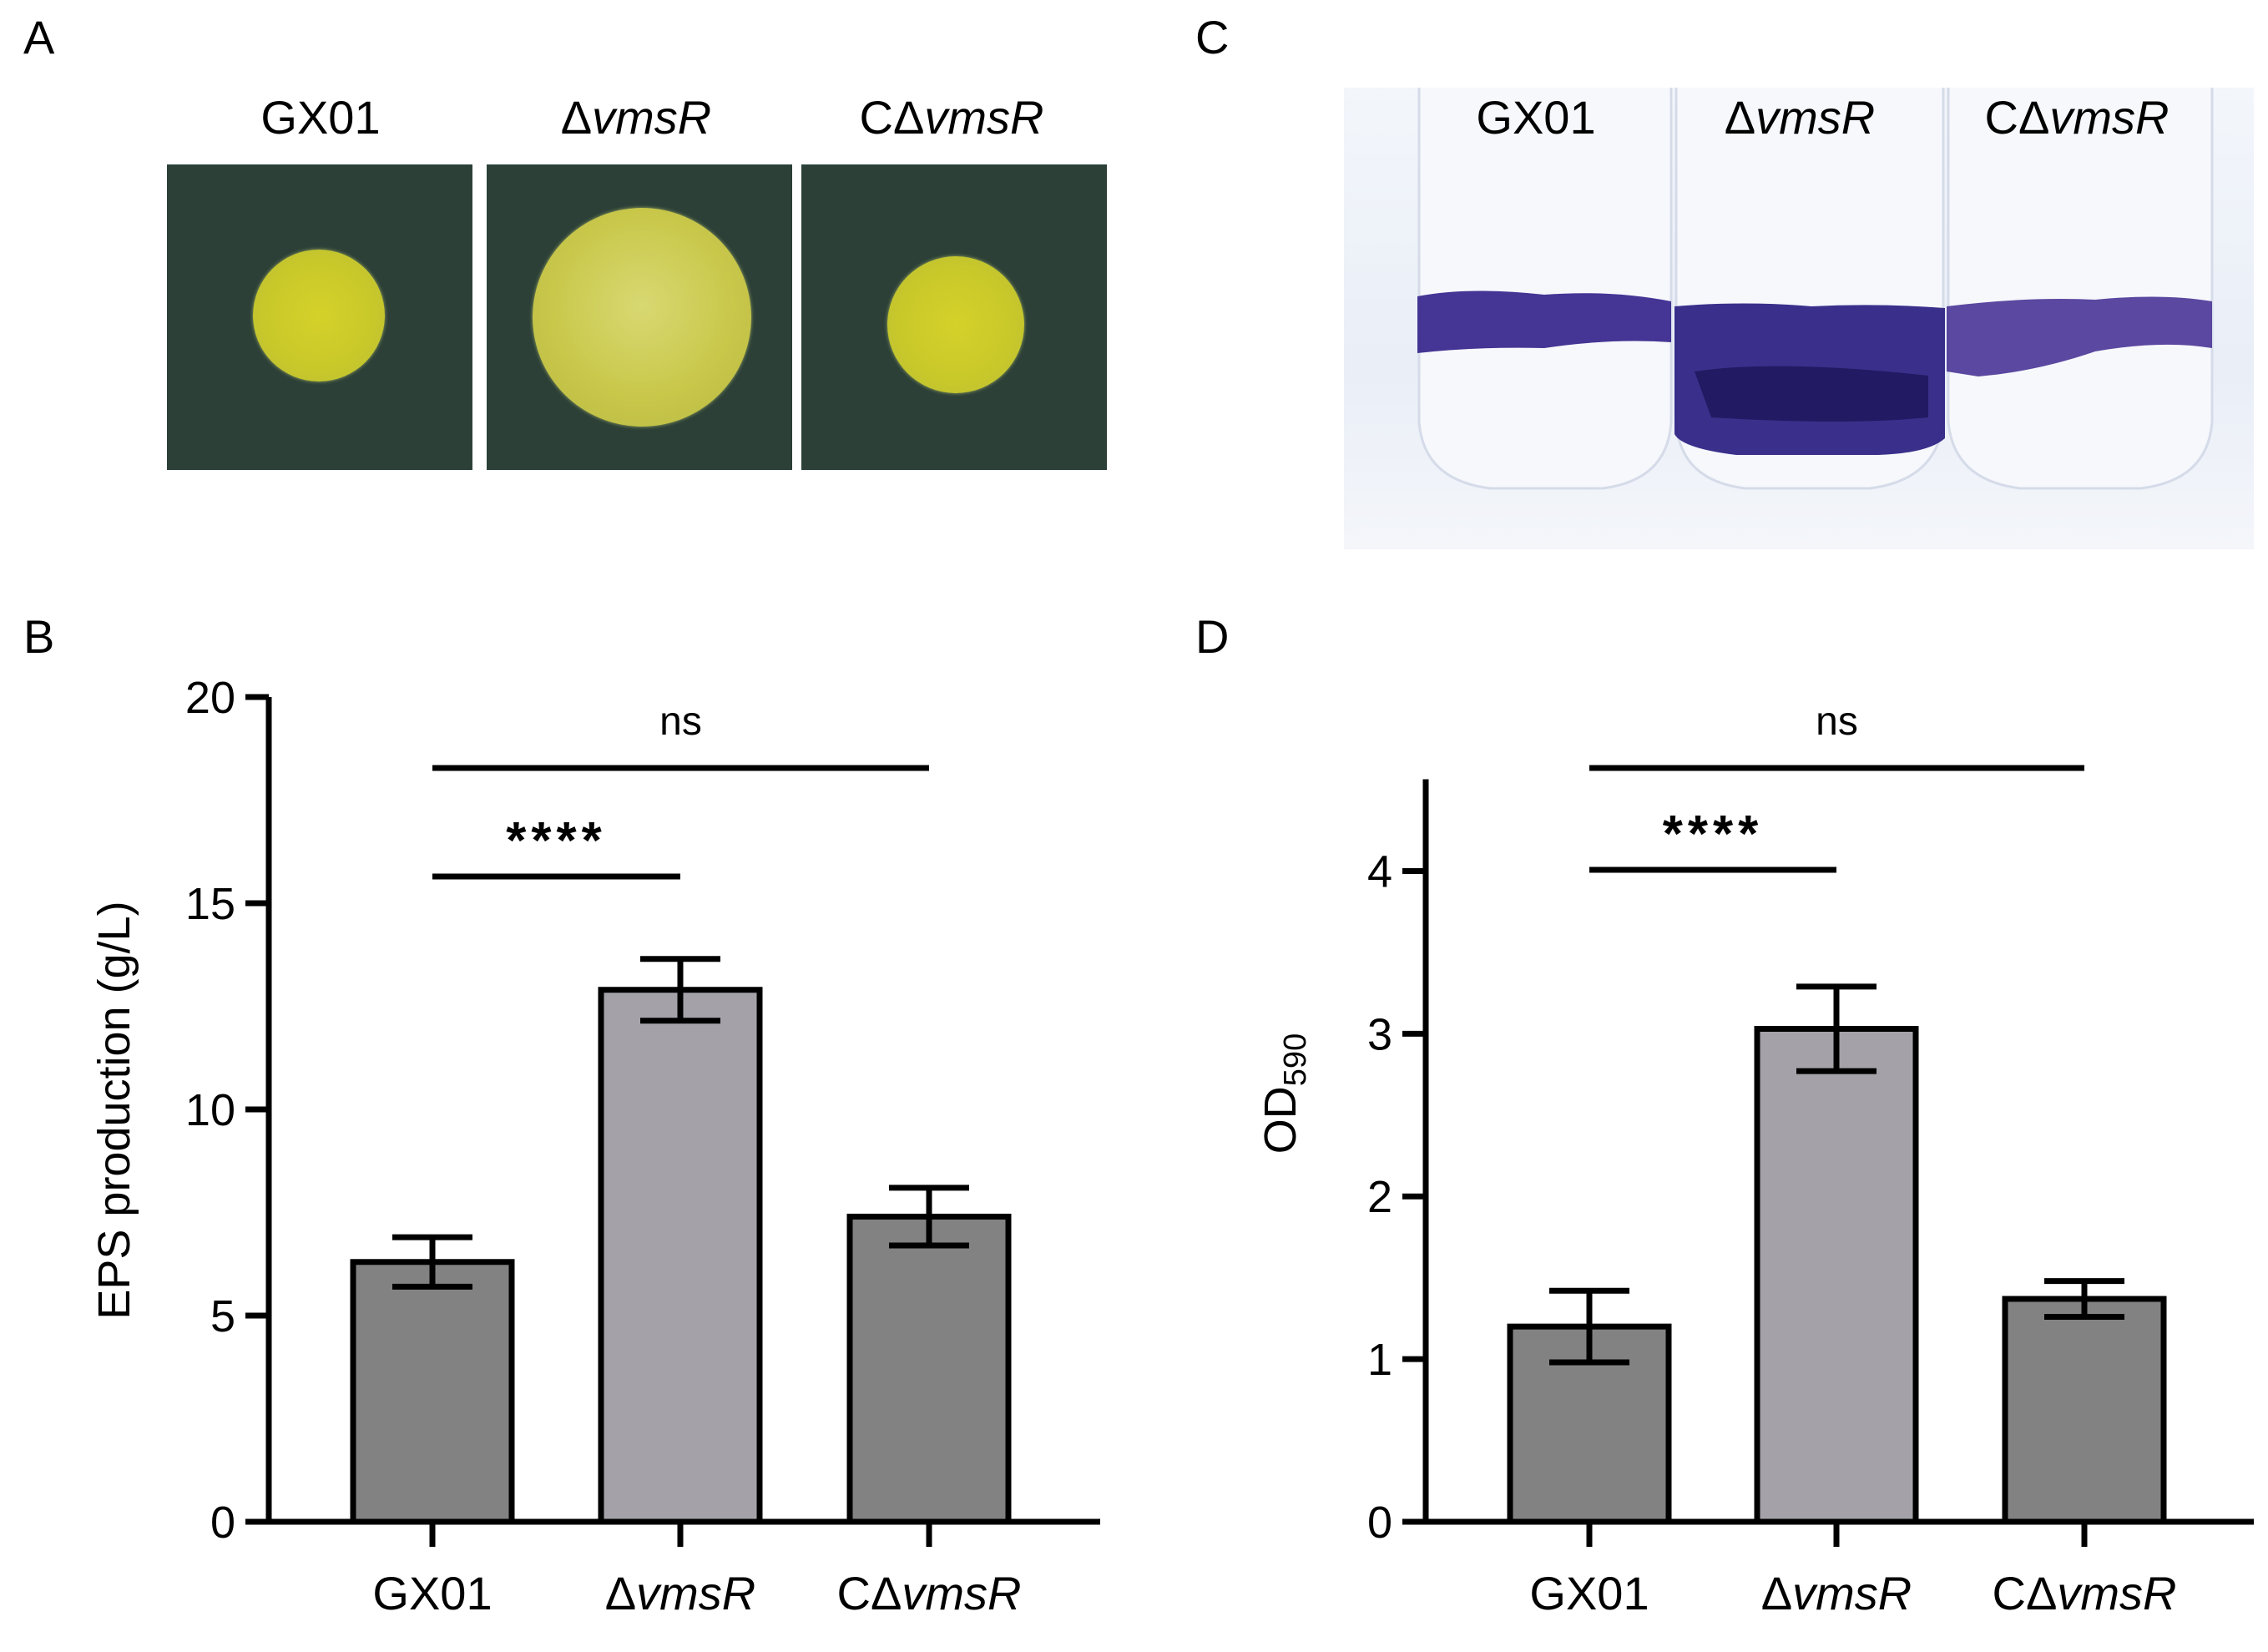 This screenshot has height=1652, width=2268. What do you see at coordinates (2077, 117) in the screenshot?
I see `panel-c-label-c-delta-vmsr: CΔvmsR` at bounding box center [2077, 117].